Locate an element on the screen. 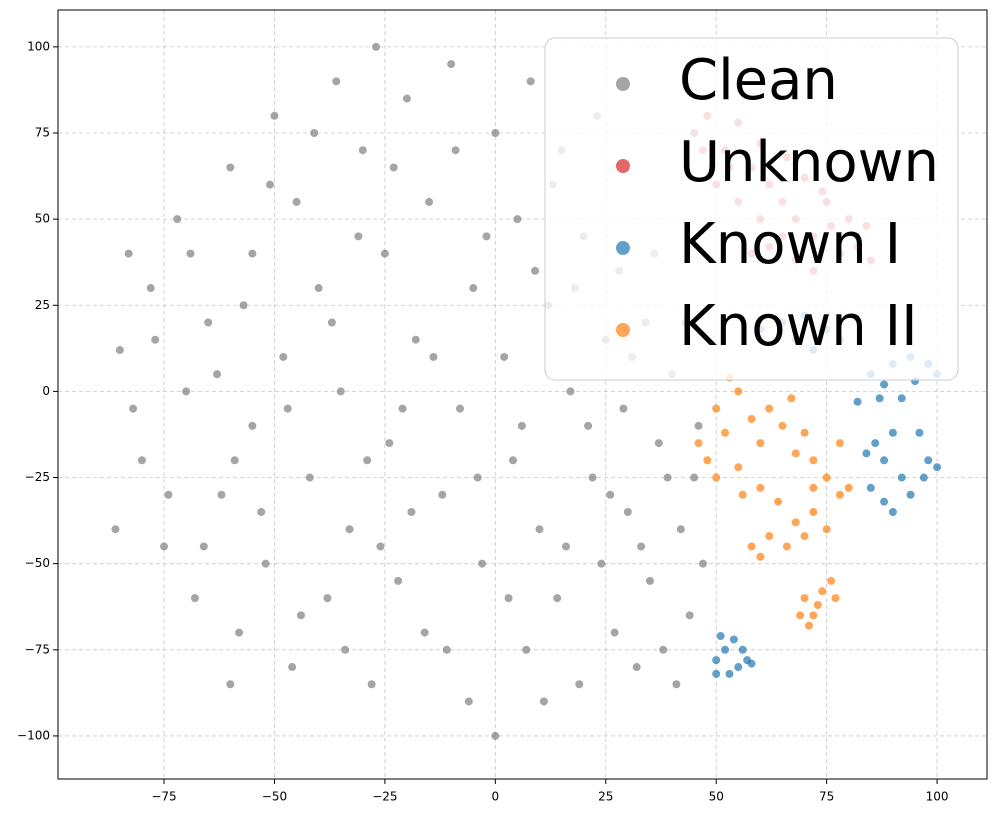 This screenshot has height=813, width=997. x-tick-label: 100 is located at coordinates (937, 797).